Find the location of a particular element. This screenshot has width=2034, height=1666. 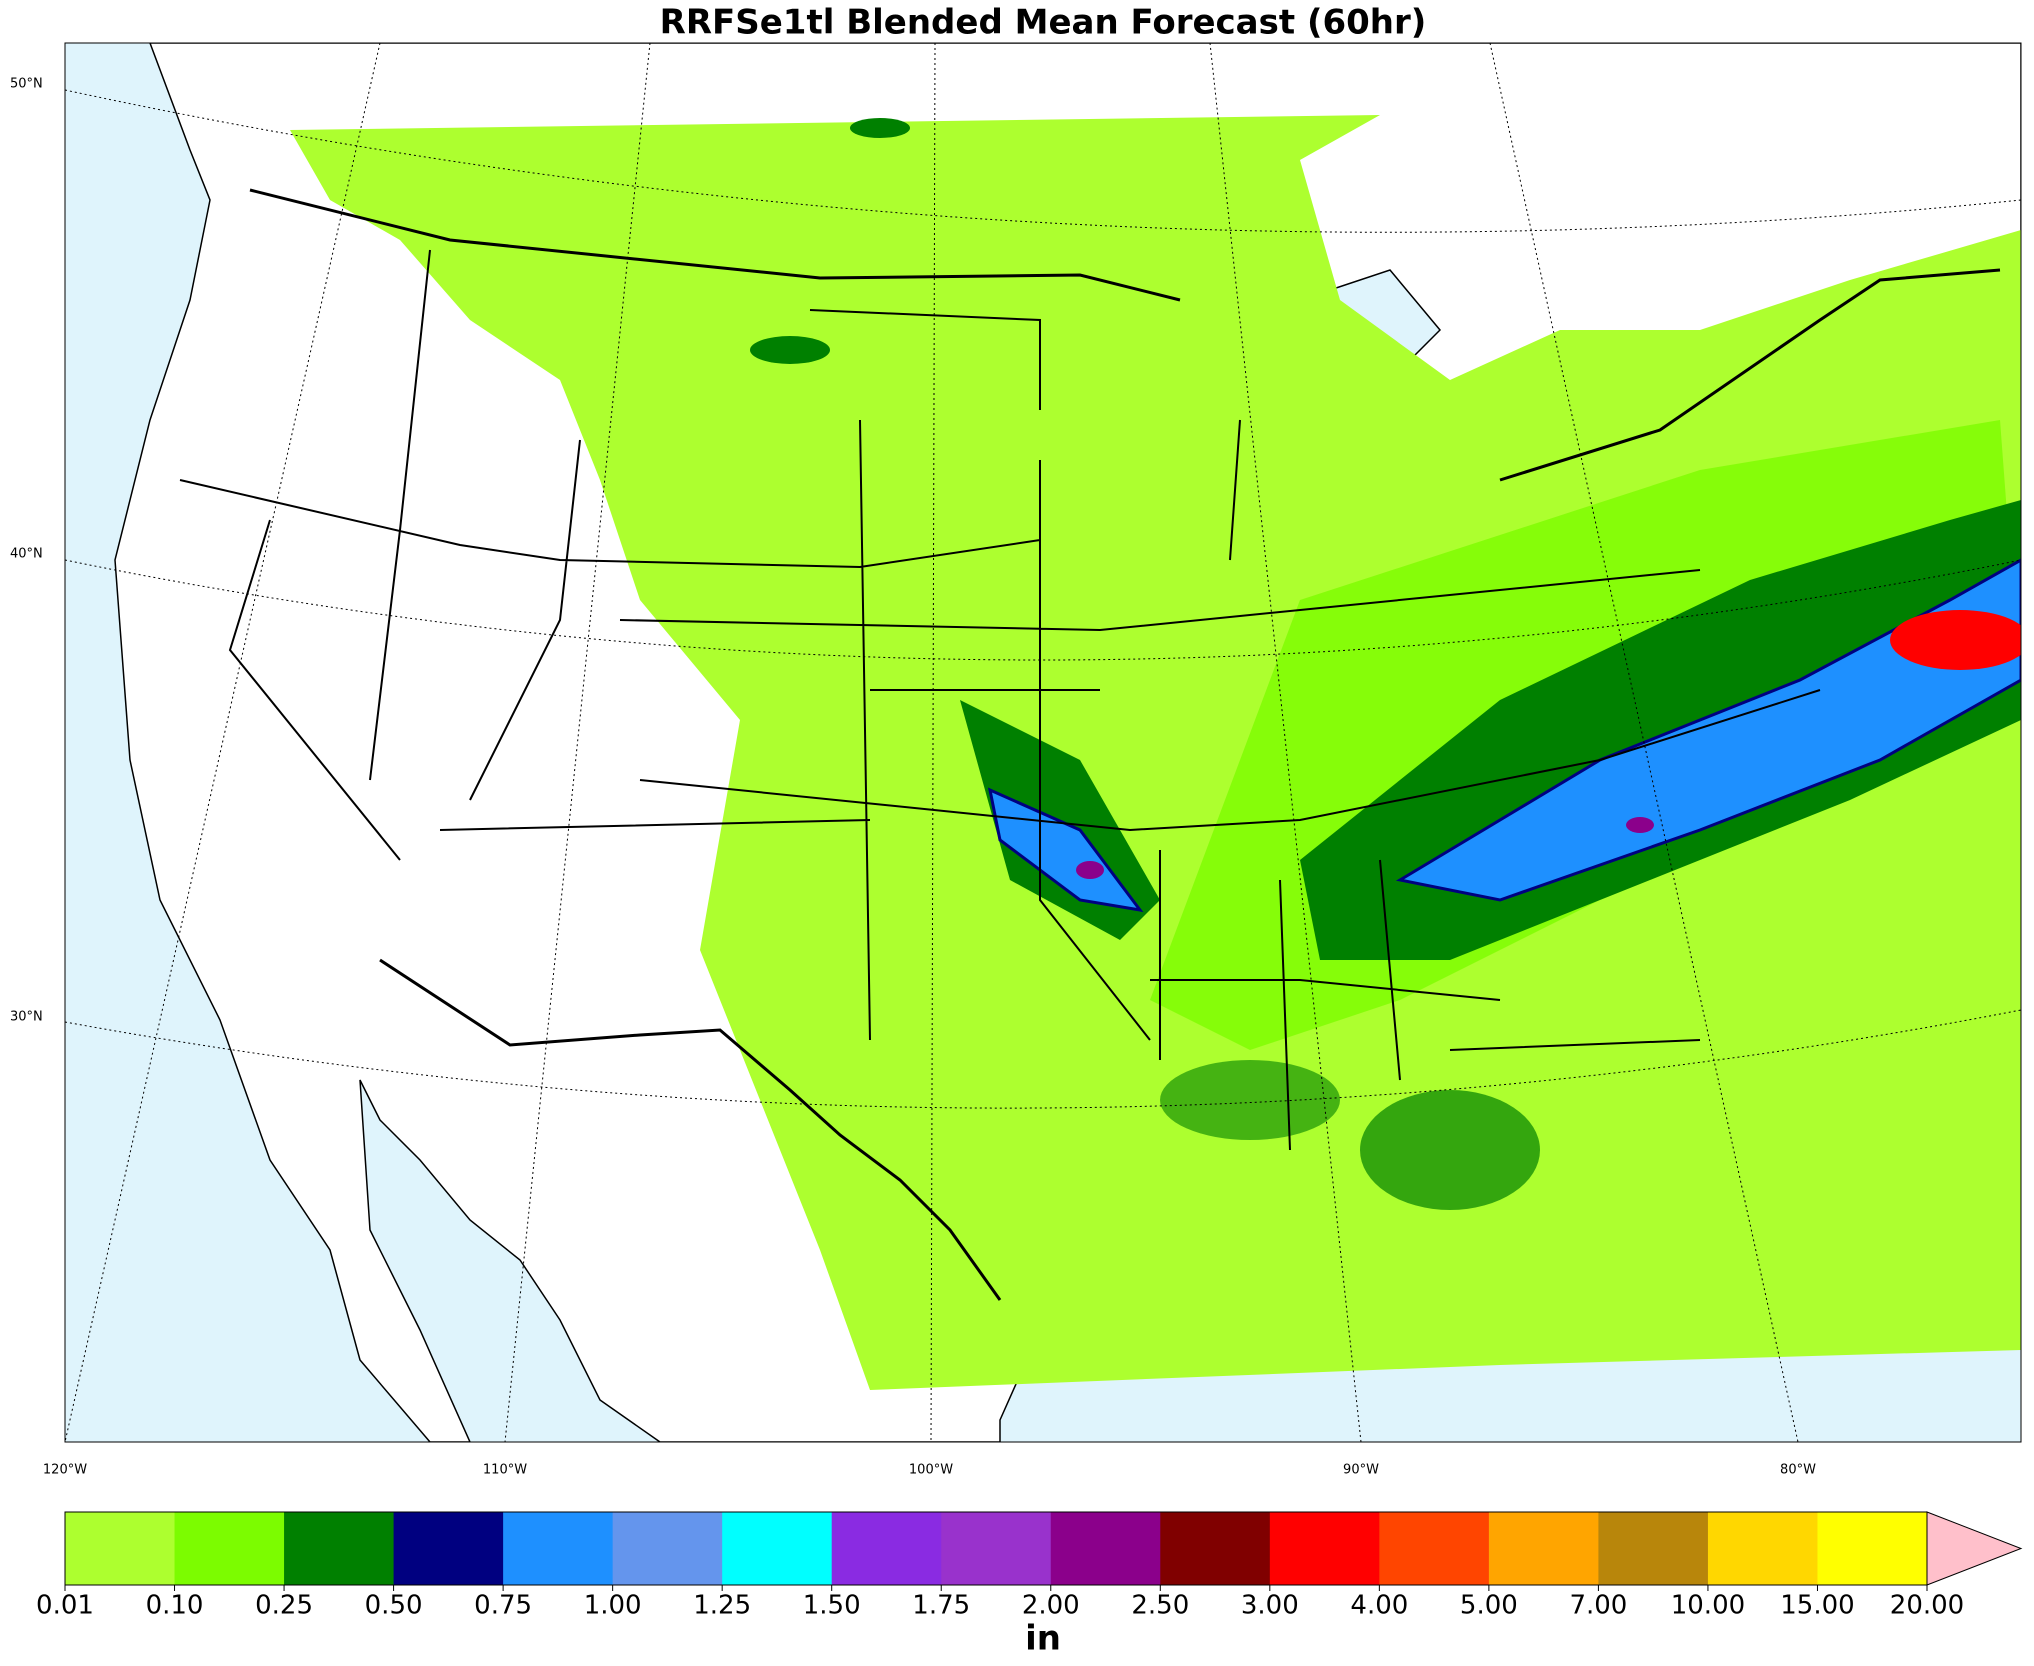

colorbar-tick-label: 1.50 is located at coordinates (832, 1606).